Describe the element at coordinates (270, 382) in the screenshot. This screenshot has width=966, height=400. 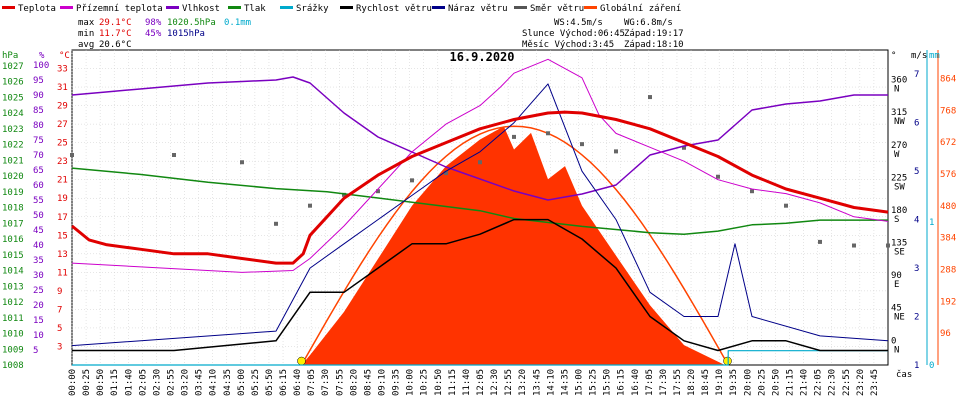
I see `axis-tick-time: 05:50` at that location.